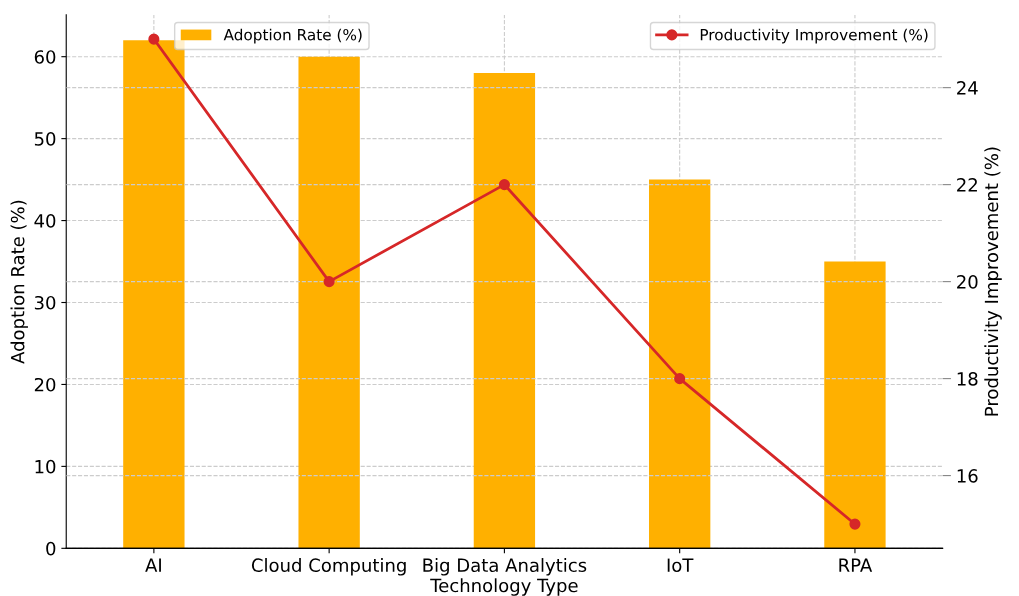  Describe the element at coordinates (45, 466) in the screenshot. I see `y-tick-label: 10` at that location.